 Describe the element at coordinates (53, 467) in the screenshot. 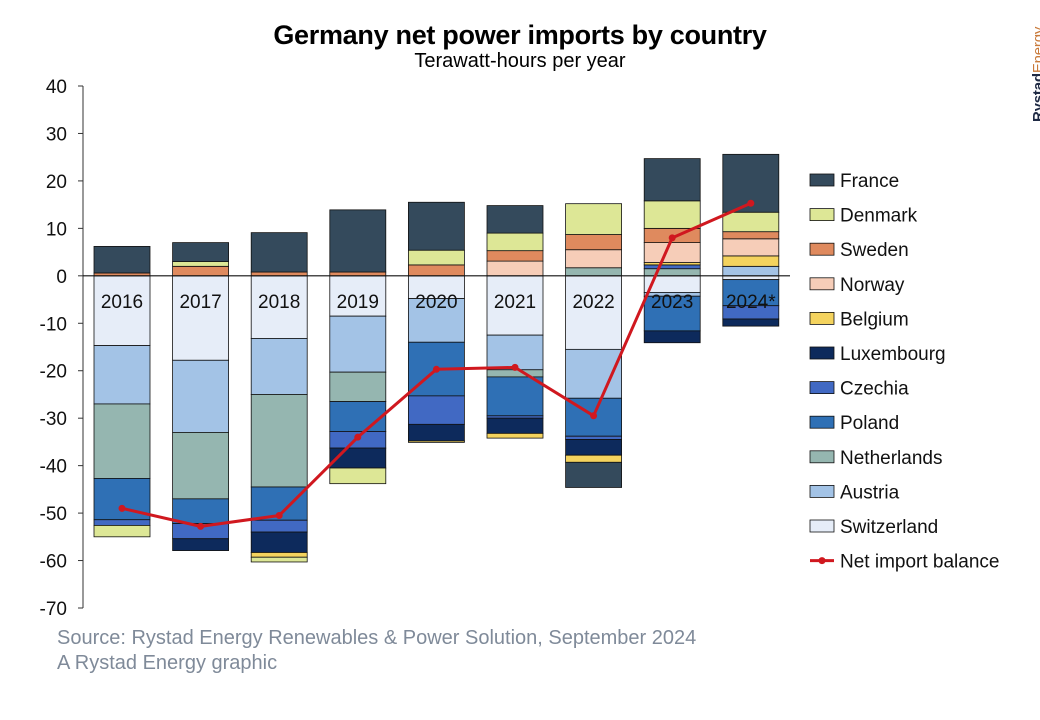

I see `y-tick-label: -40` at that location.